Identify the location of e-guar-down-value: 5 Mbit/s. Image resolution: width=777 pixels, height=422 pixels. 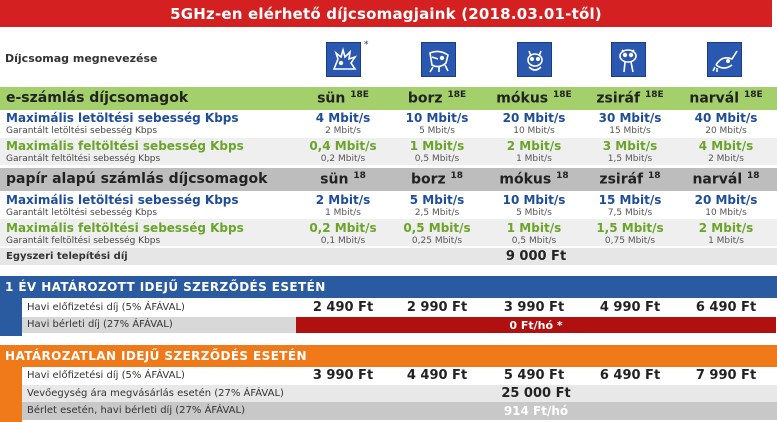
(437, 131).